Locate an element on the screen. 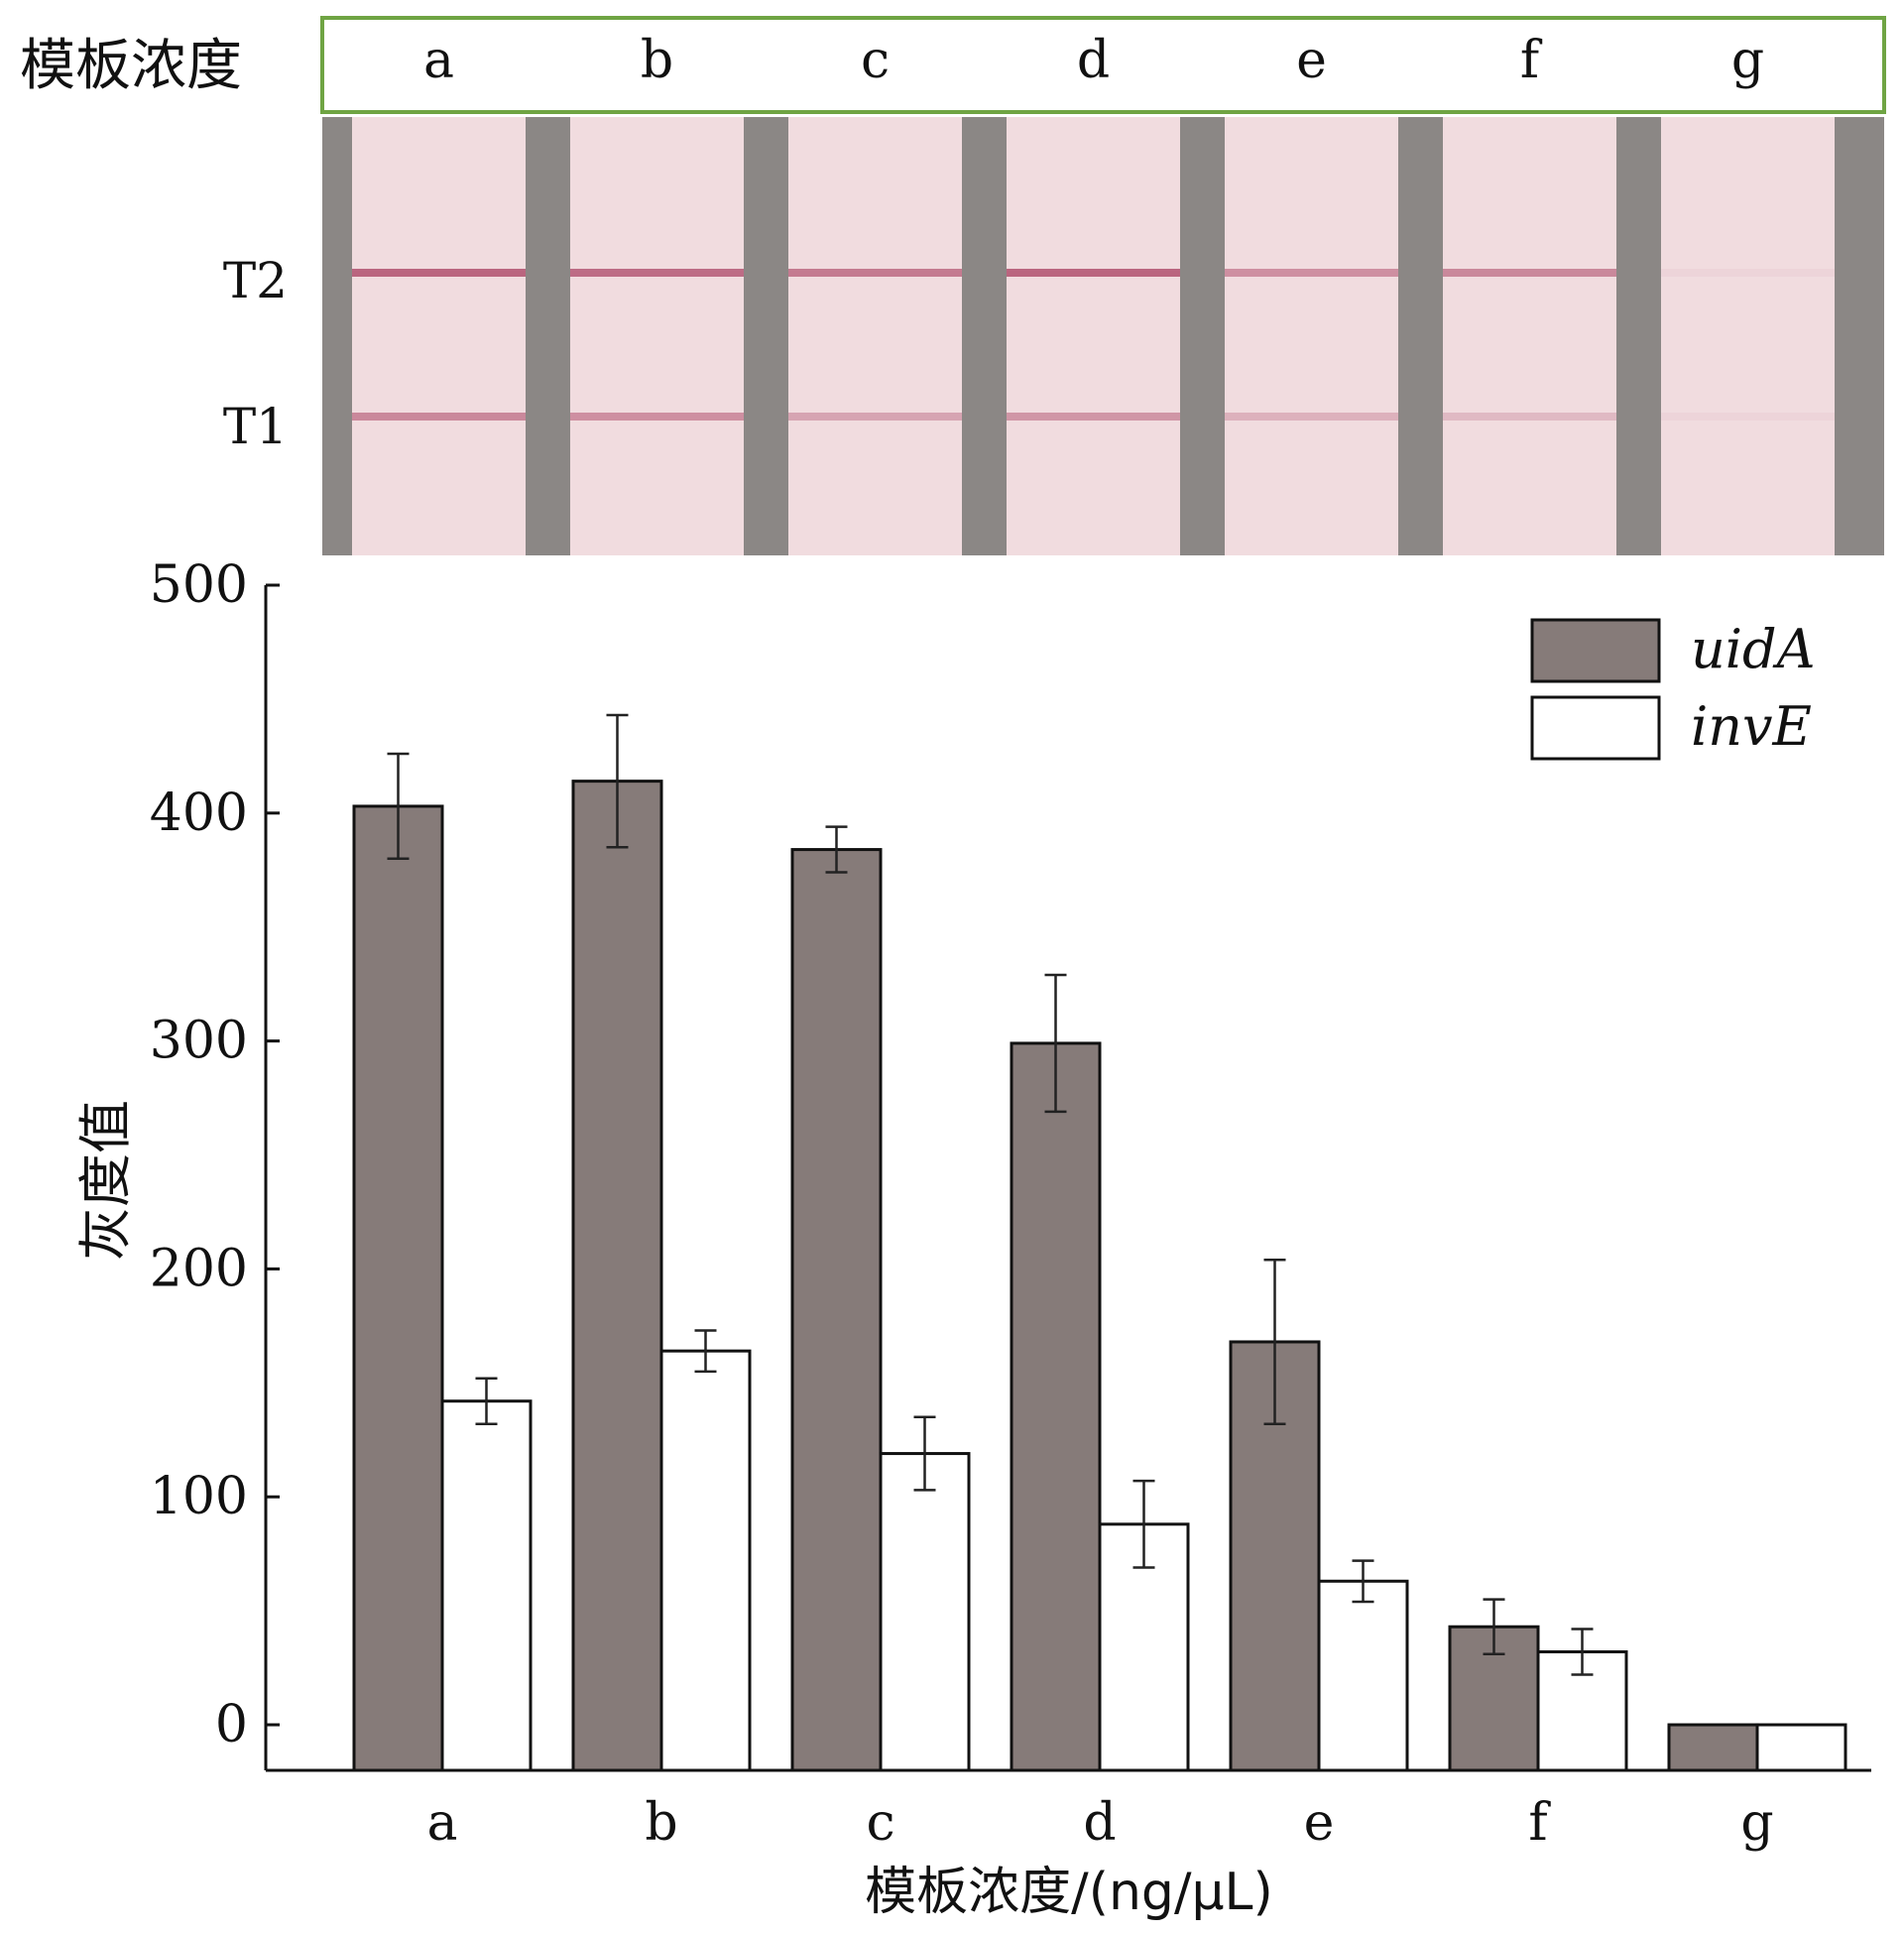  lane-labels: a b c d e f g is located at coordinates (1093, 60).